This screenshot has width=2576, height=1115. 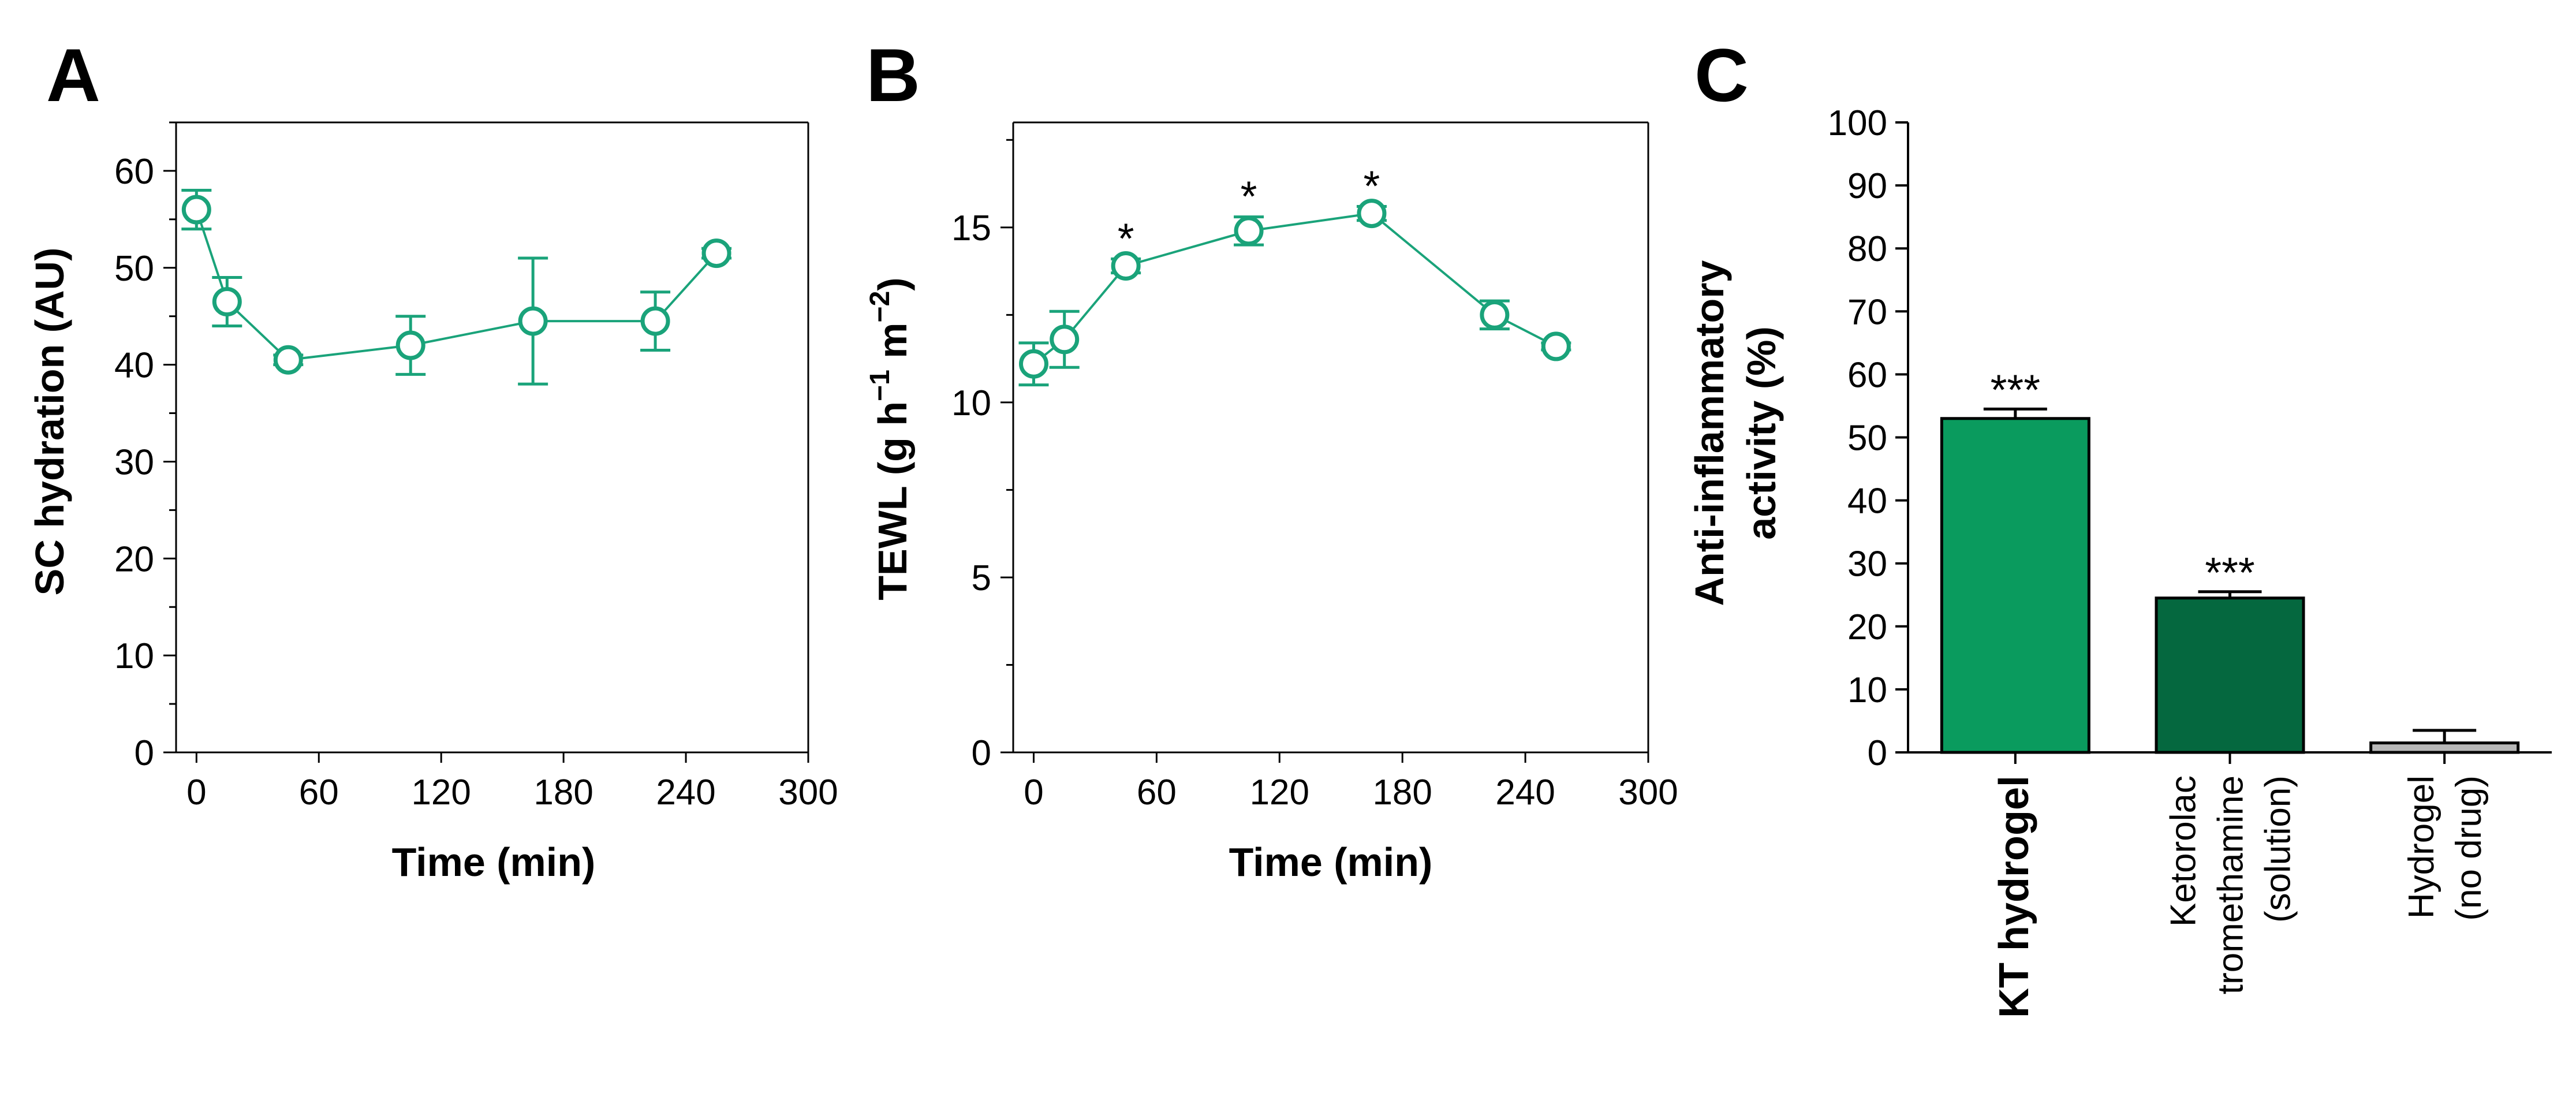 What do you see at coordinates (685, 792) in the screenshot?
I see `x-tick-label-a: 240` at bounding box center [685, 792].